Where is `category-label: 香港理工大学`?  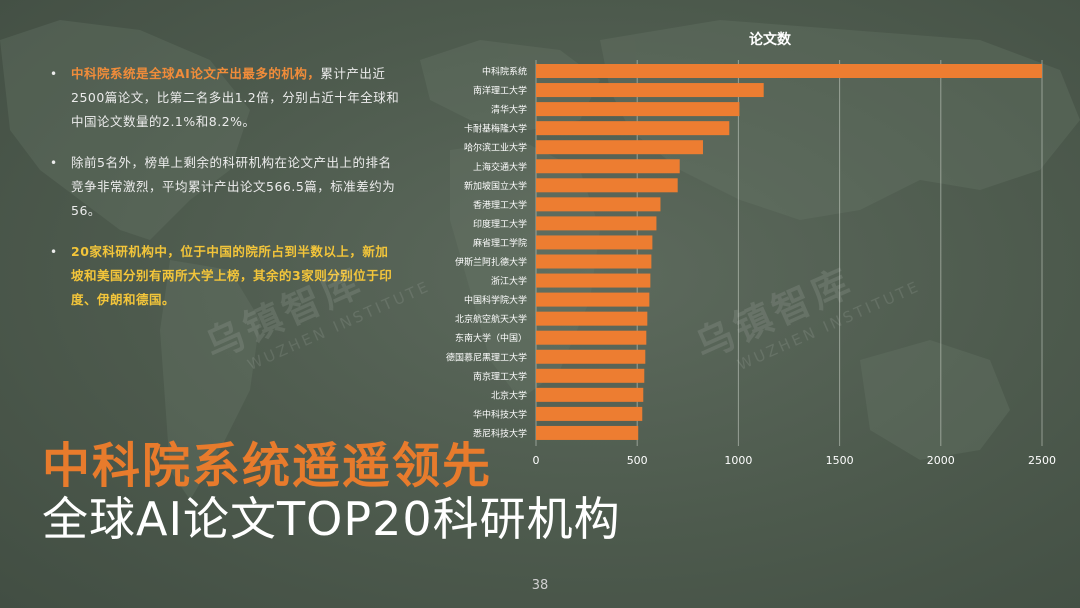 category-label: 香港理工大学 is located at coordinates (500, 205).